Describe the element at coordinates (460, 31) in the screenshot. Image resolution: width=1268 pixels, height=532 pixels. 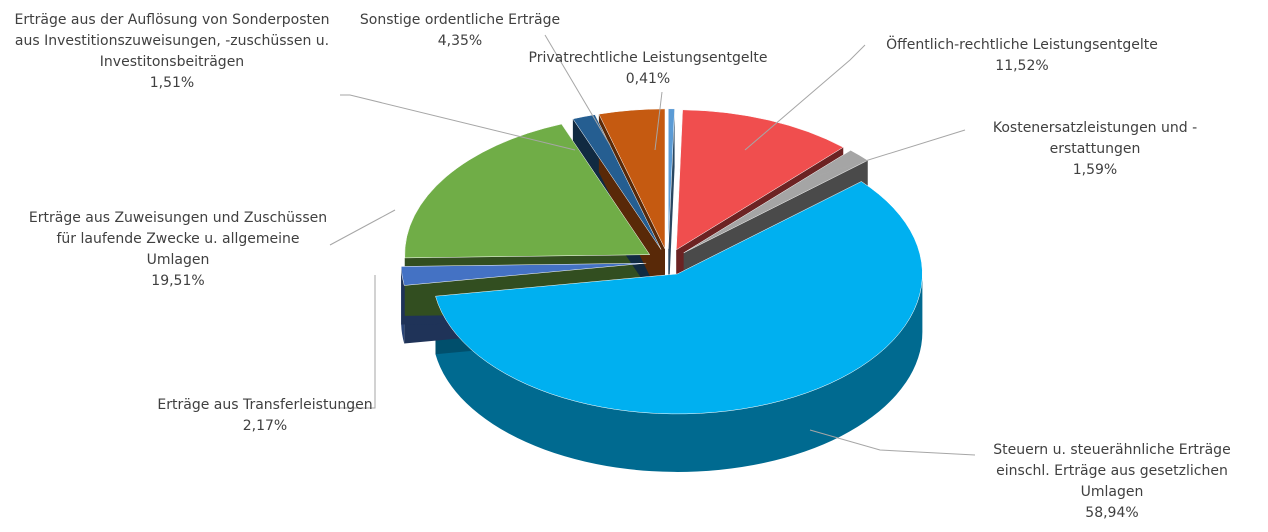
I see `slice-label: Sonstige ordentliche Erträge 4,35%` at that location.